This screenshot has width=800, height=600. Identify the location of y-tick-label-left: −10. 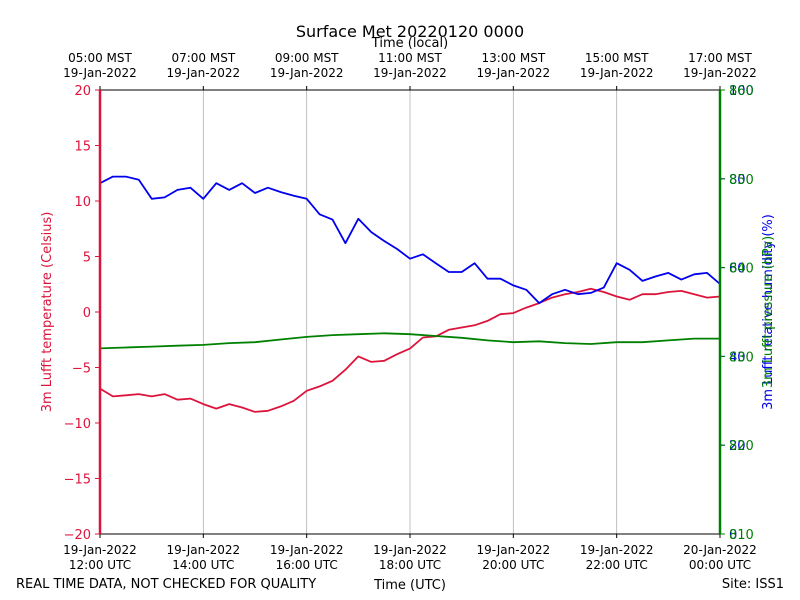
(77, 424).